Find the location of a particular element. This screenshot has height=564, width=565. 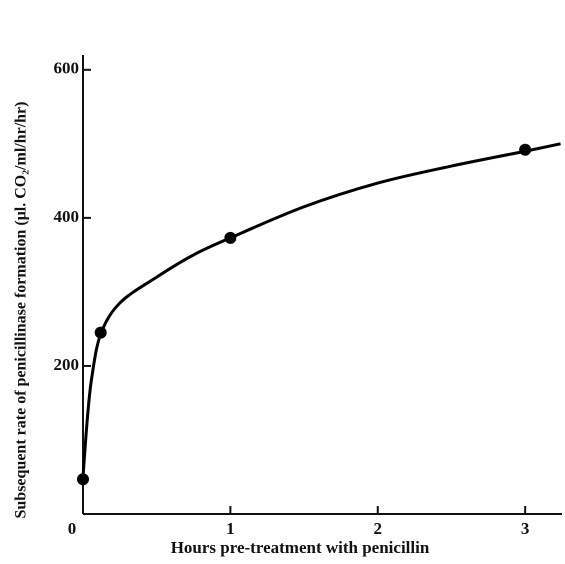

x-tick-label: 2 is located at coordinates (378, 528).